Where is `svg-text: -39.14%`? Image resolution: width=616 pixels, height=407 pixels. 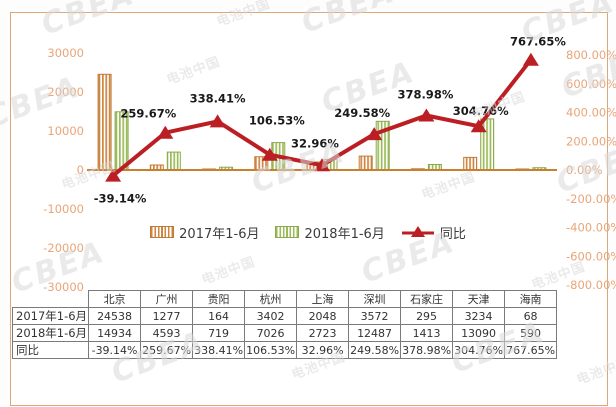 svg-text: -39.14% is located at coordinates (120, 199).